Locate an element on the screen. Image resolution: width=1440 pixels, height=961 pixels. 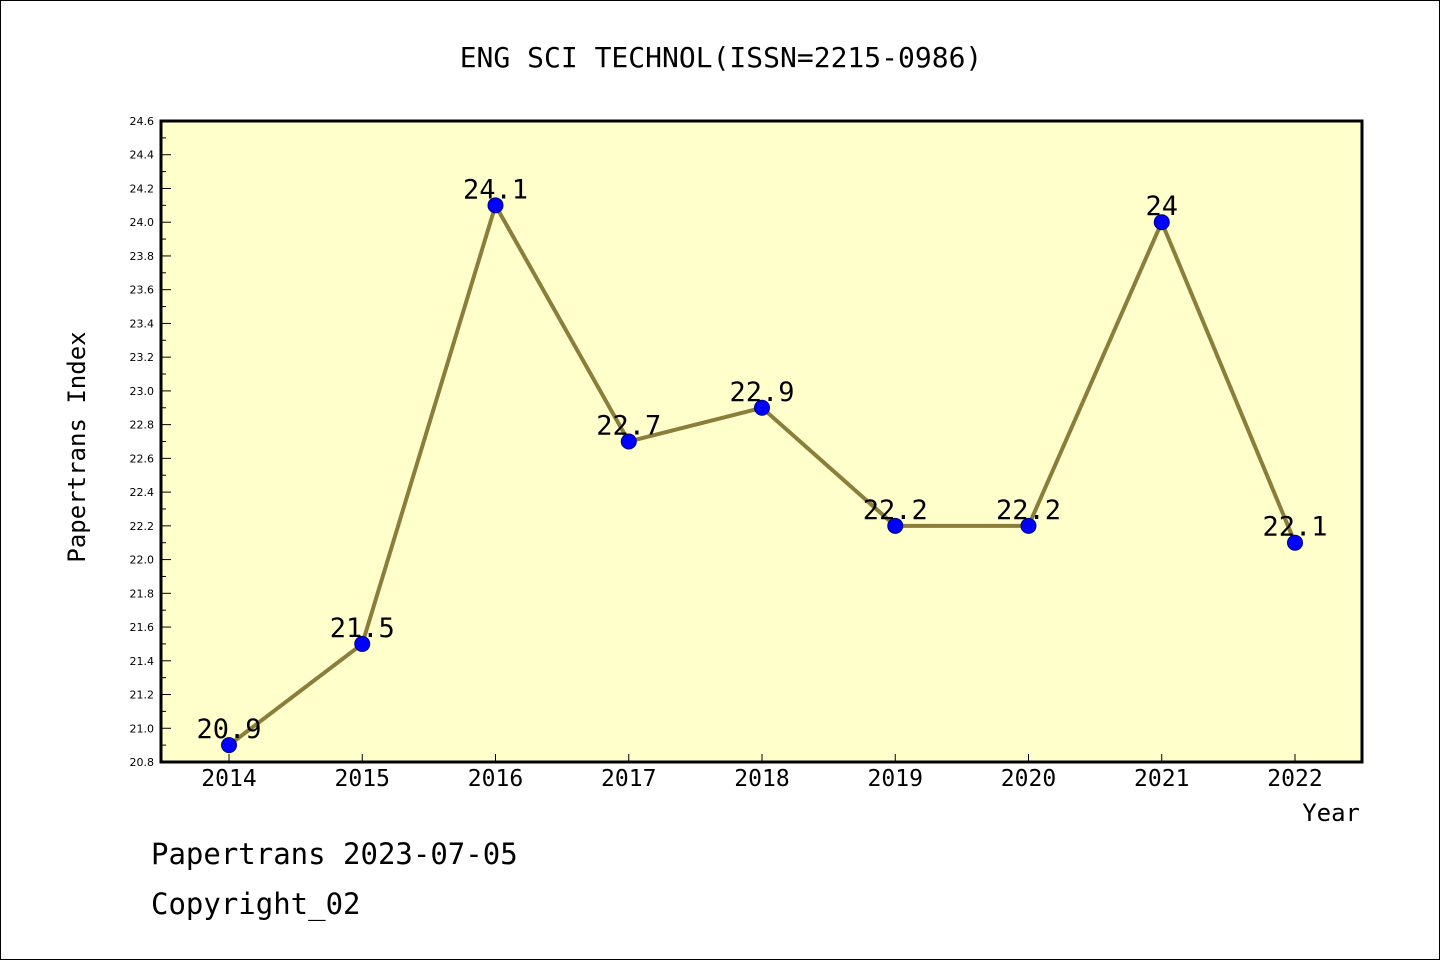
y-tick-label: 24.0 is located at coordinates (142, 222).